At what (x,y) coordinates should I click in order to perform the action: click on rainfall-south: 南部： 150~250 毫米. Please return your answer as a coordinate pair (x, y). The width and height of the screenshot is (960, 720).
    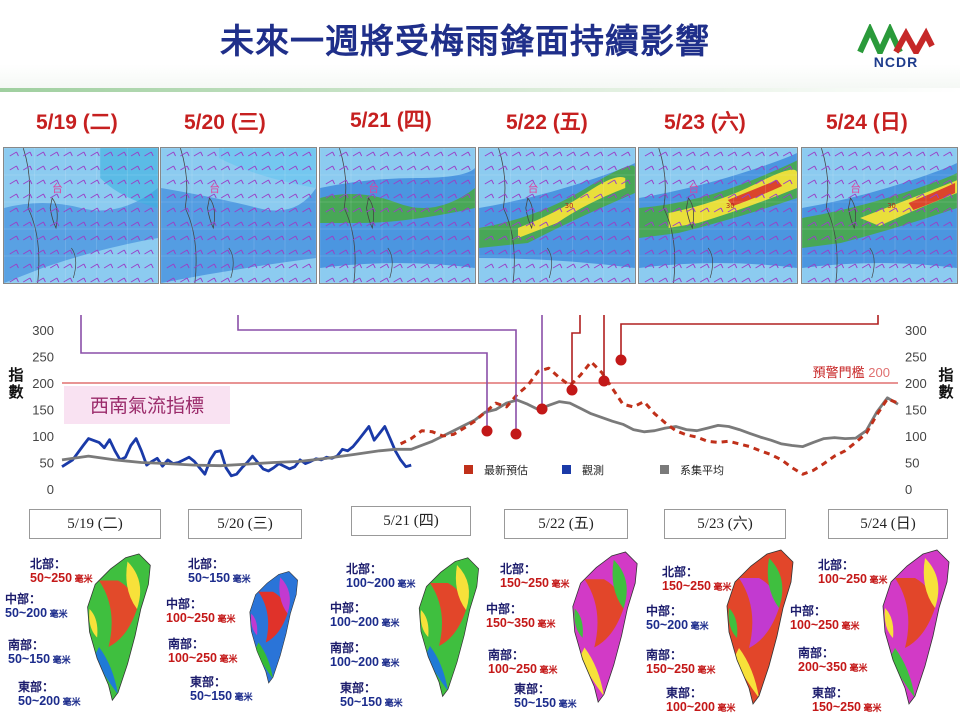
    Looking at the image, I should click on (681, 662).